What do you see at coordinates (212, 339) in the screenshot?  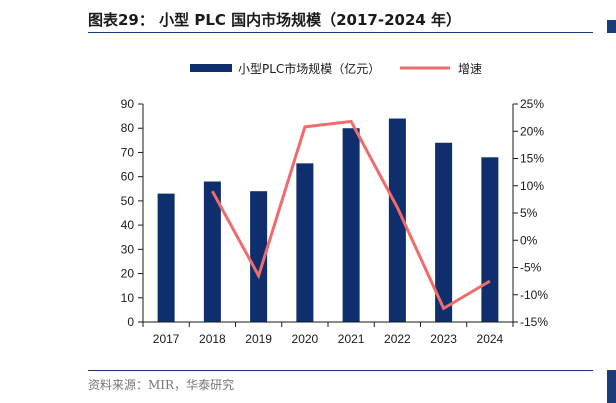 I see `x-tick-2018: 2018` at bounding box center [212, 339].